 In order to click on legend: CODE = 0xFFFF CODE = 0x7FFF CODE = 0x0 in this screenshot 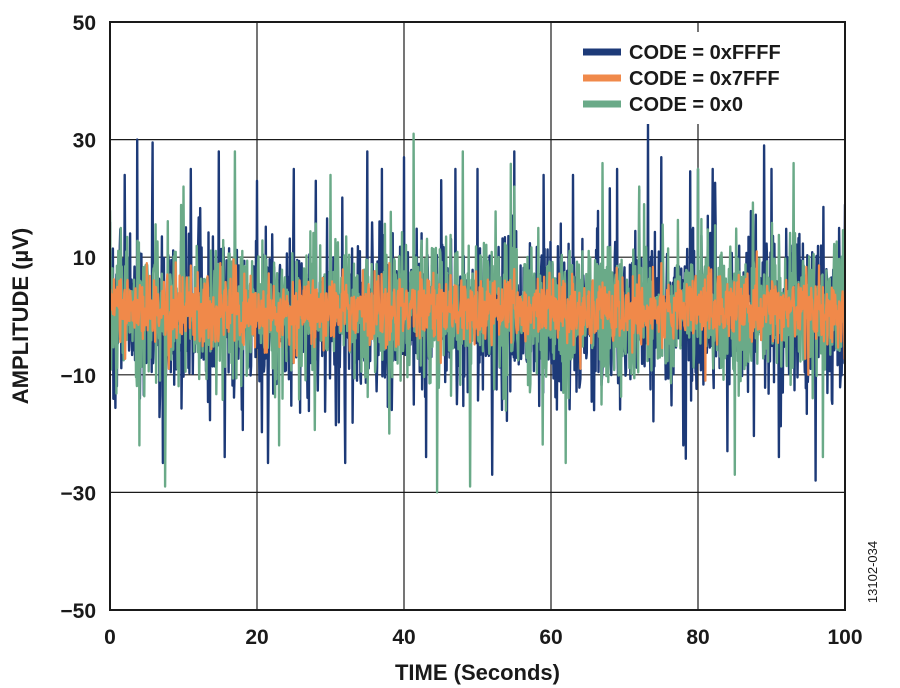, I will do `click(682, 79)`.